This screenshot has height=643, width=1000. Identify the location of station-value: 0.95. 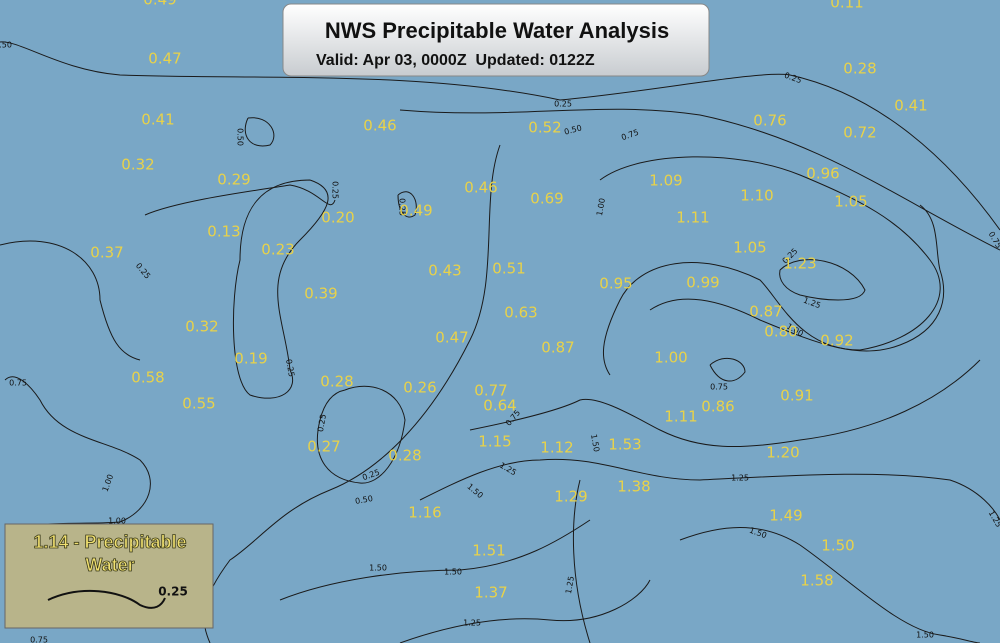
(615, 284).